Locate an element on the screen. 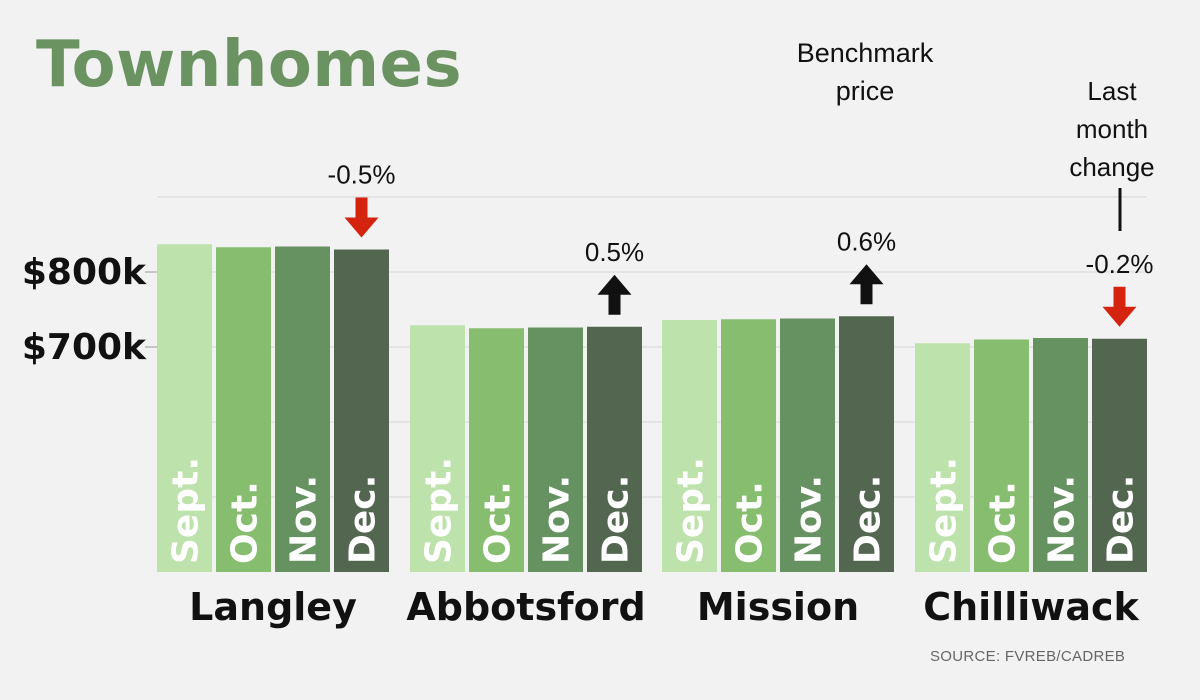  category-label: Abbotsford is located at coordinates (525, 607).